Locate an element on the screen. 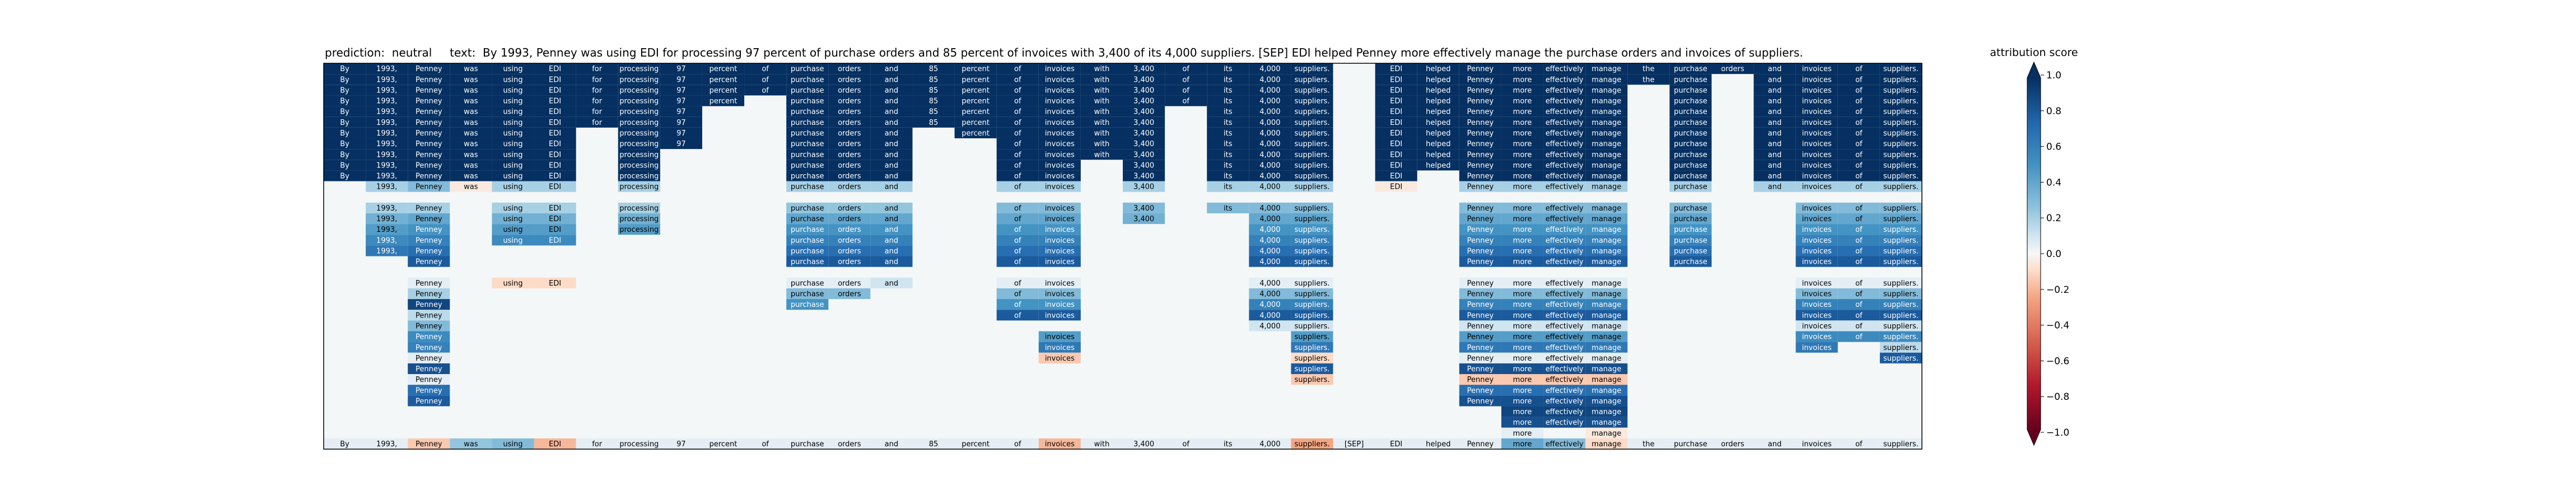 The width and height of the screenshot is (2576, 504). bottom-token-label: effectively is located at coordinates (1565, 445).